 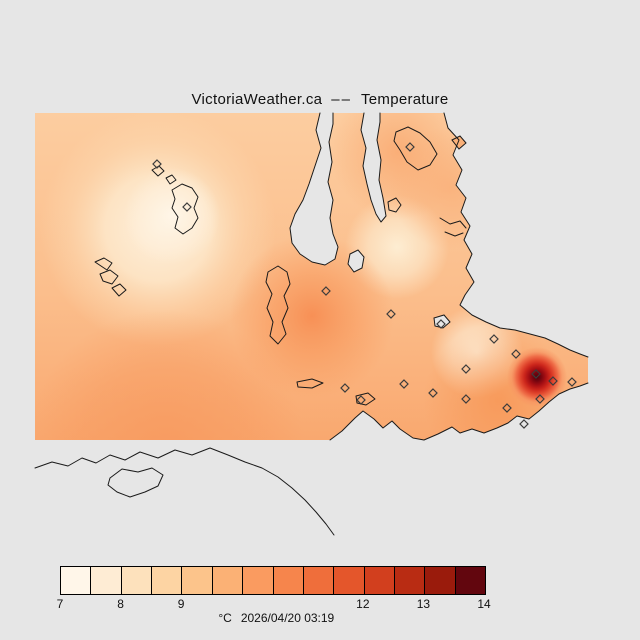 I want to click on sea-south, so click(x=459, y=411).